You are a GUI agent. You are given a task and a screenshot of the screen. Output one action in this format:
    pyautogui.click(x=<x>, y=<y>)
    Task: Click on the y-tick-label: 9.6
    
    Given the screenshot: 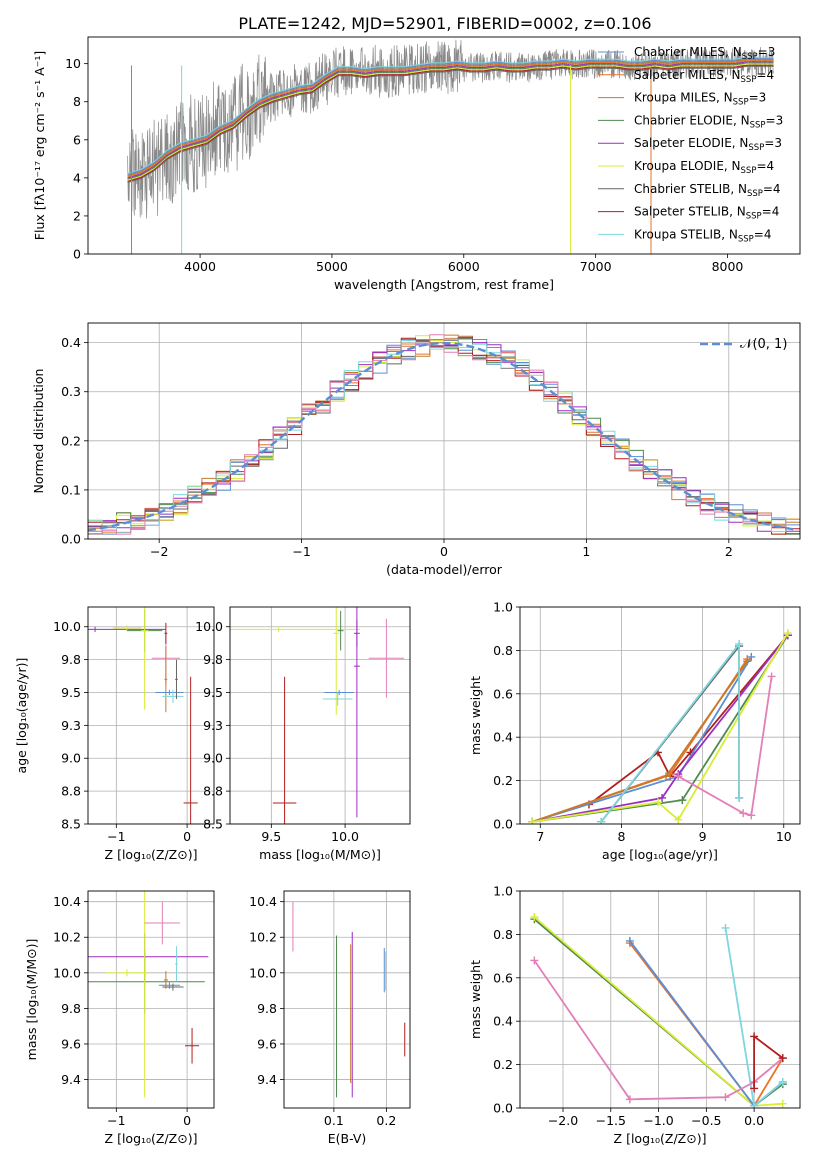 What is the action you would take?
    pyautogui.click(x=71, y=1043)
    